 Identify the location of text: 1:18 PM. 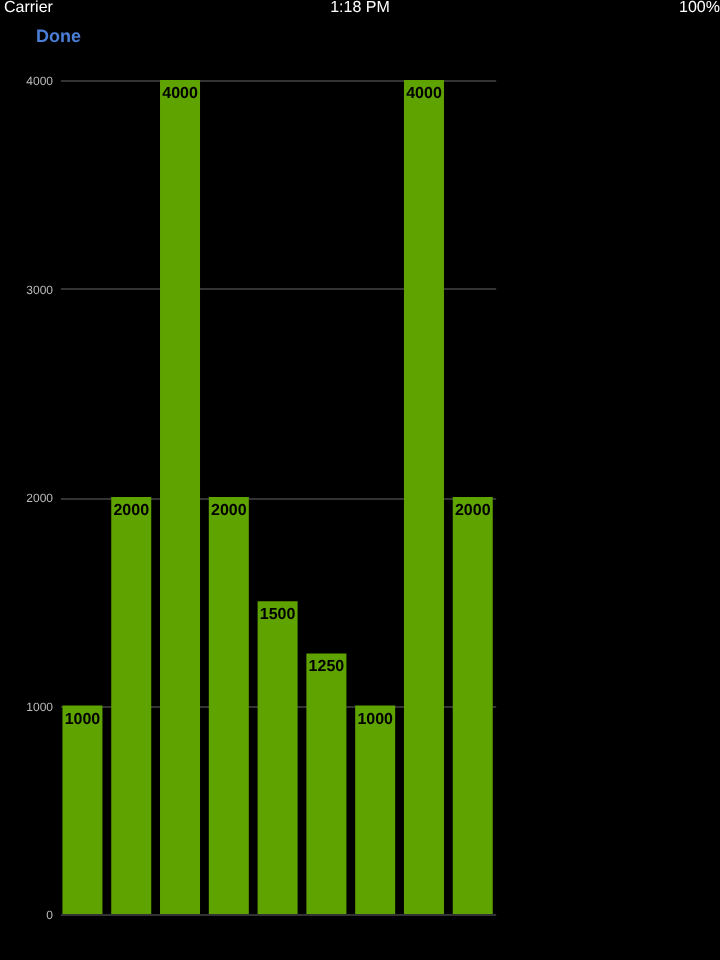
(360, 8).